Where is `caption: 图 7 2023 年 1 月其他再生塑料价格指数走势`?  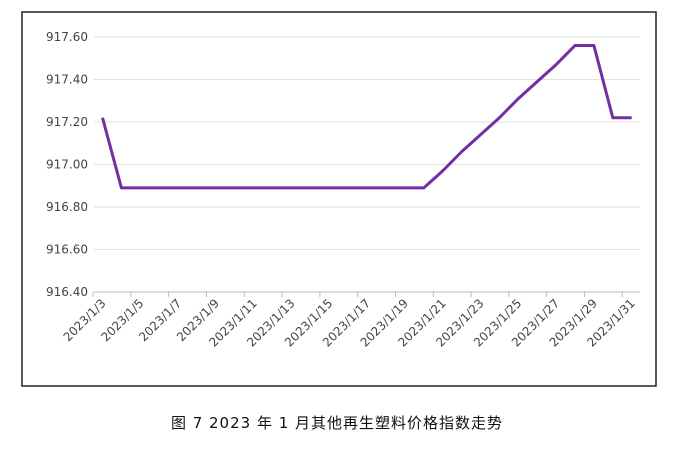 caption: 图 7 2023 年 1 月其他再生塑料价格指数走势 is located at coordinates (337, 423).